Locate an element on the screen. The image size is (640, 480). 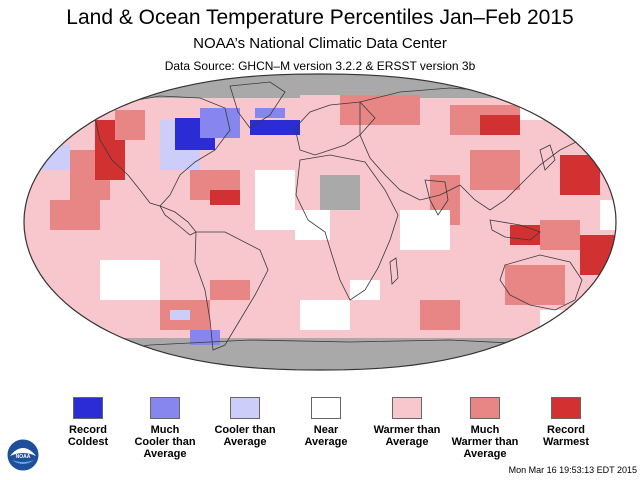
legend-swatch-record-coldest is located at coordinates (88, 408).